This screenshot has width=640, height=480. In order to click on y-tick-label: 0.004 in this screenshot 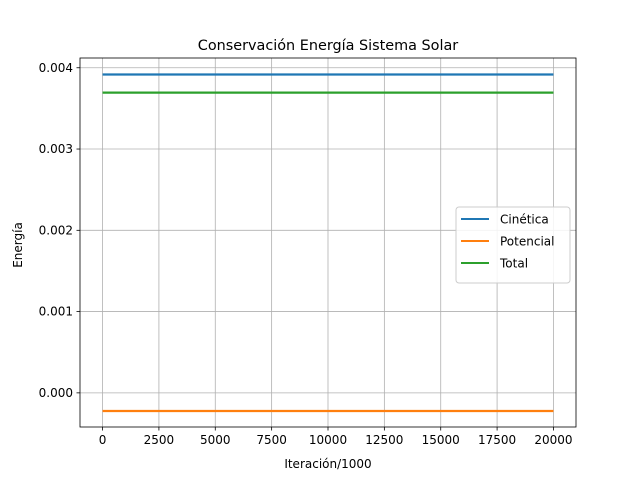, I will do `click(56, 68)`.